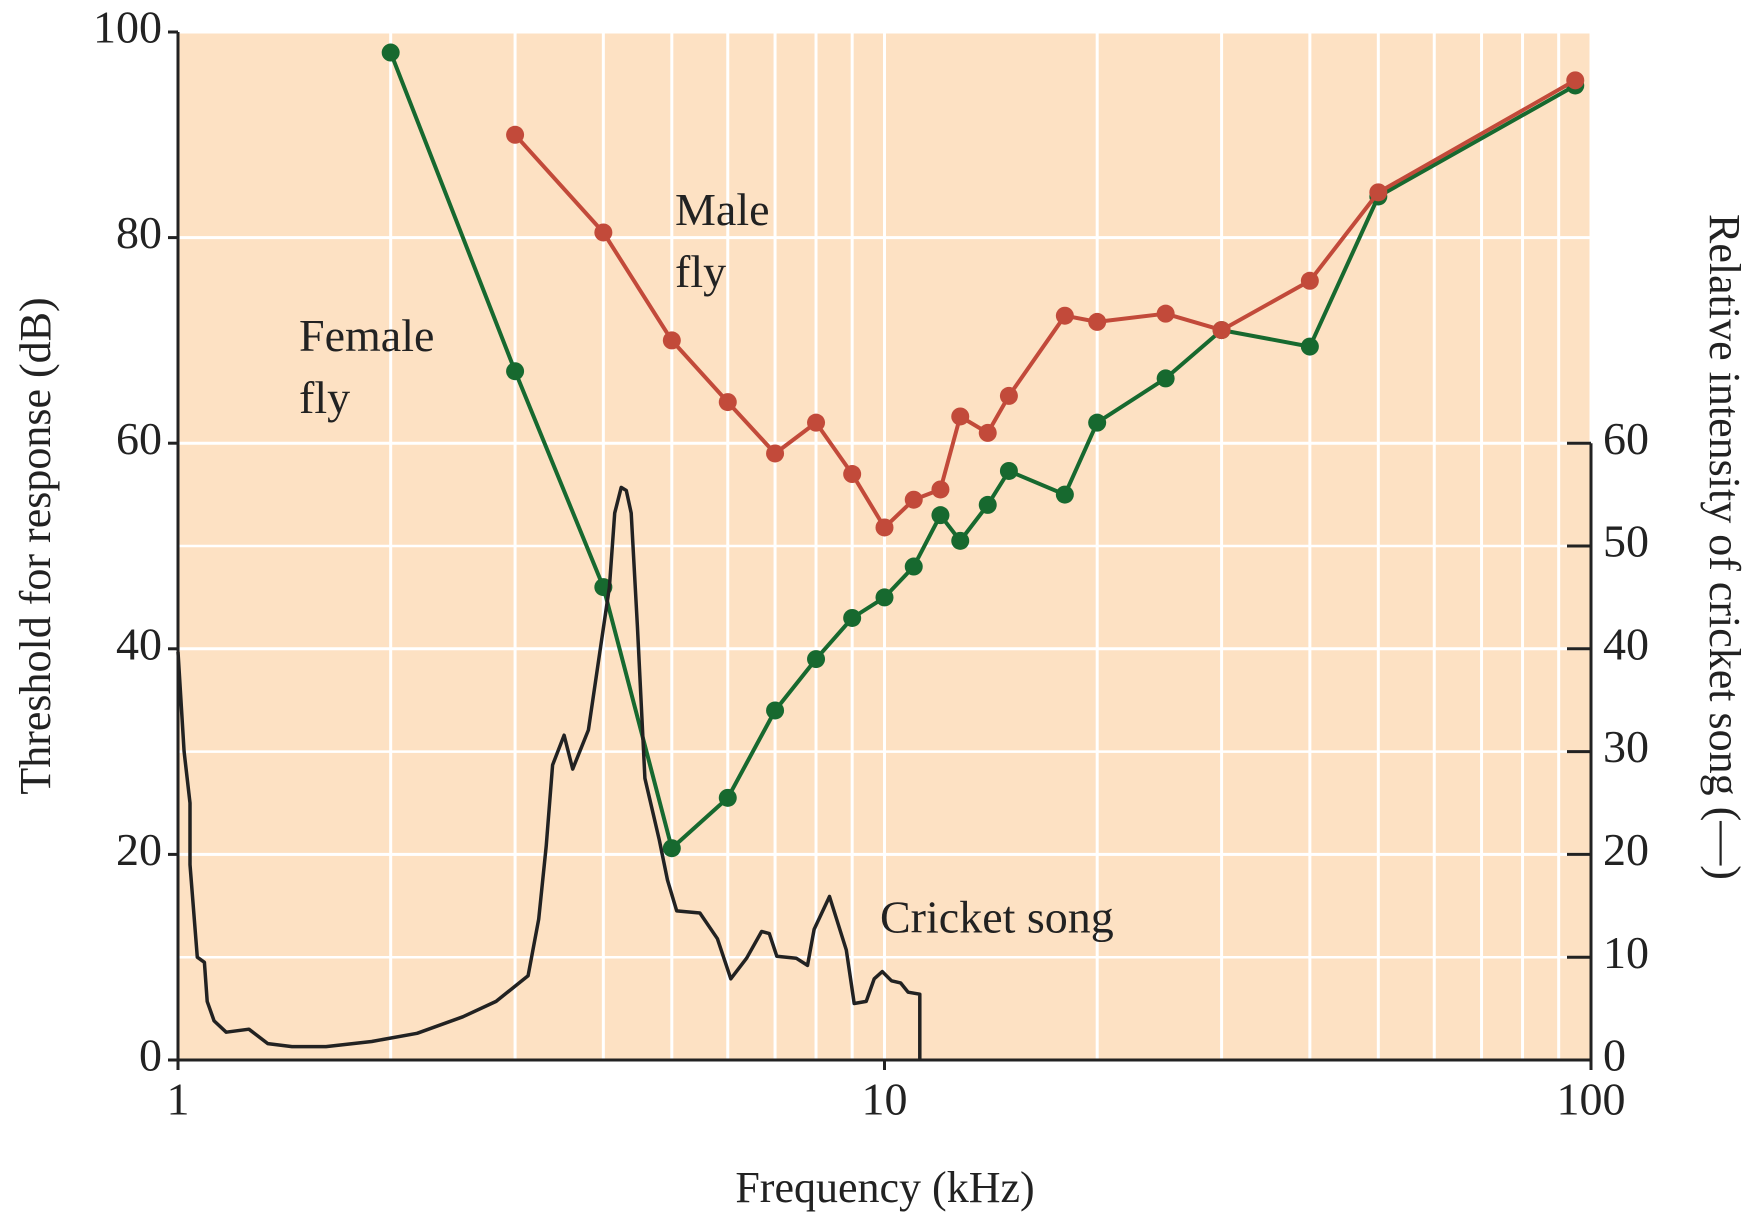  What do you see at coordinates (1614, 1055) in the screenshot?
I see `y2-tick-label: 0` at bounding box center [1614, 1055].